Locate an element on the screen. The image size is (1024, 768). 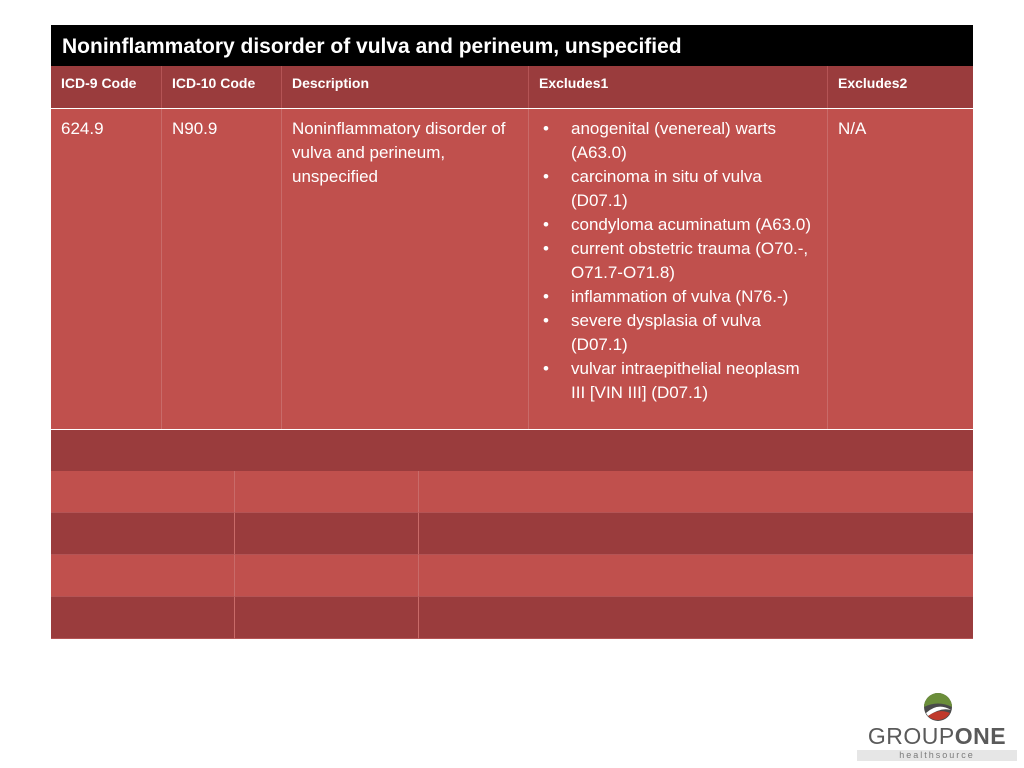
list-item-text: inflammation of vulva (N76.-) is located at coordinates (680, 296).